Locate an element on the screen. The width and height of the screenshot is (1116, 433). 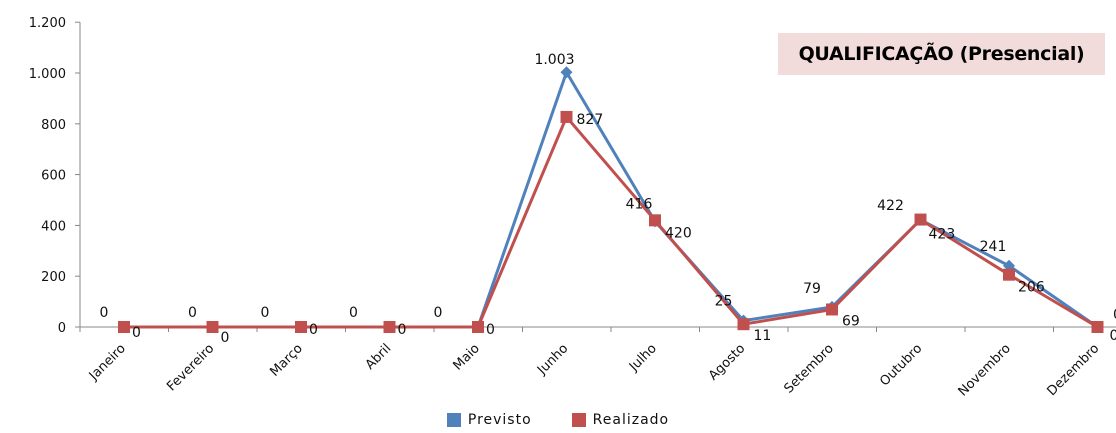
x-tick-label: Maio is located at coordinates (466, 357).